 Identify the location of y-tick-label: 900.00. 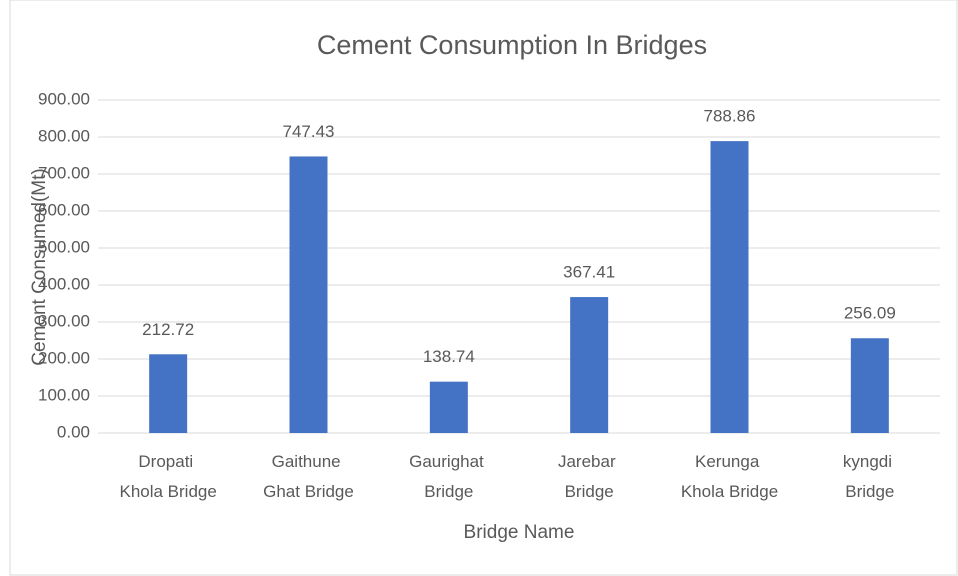
(64, 98).